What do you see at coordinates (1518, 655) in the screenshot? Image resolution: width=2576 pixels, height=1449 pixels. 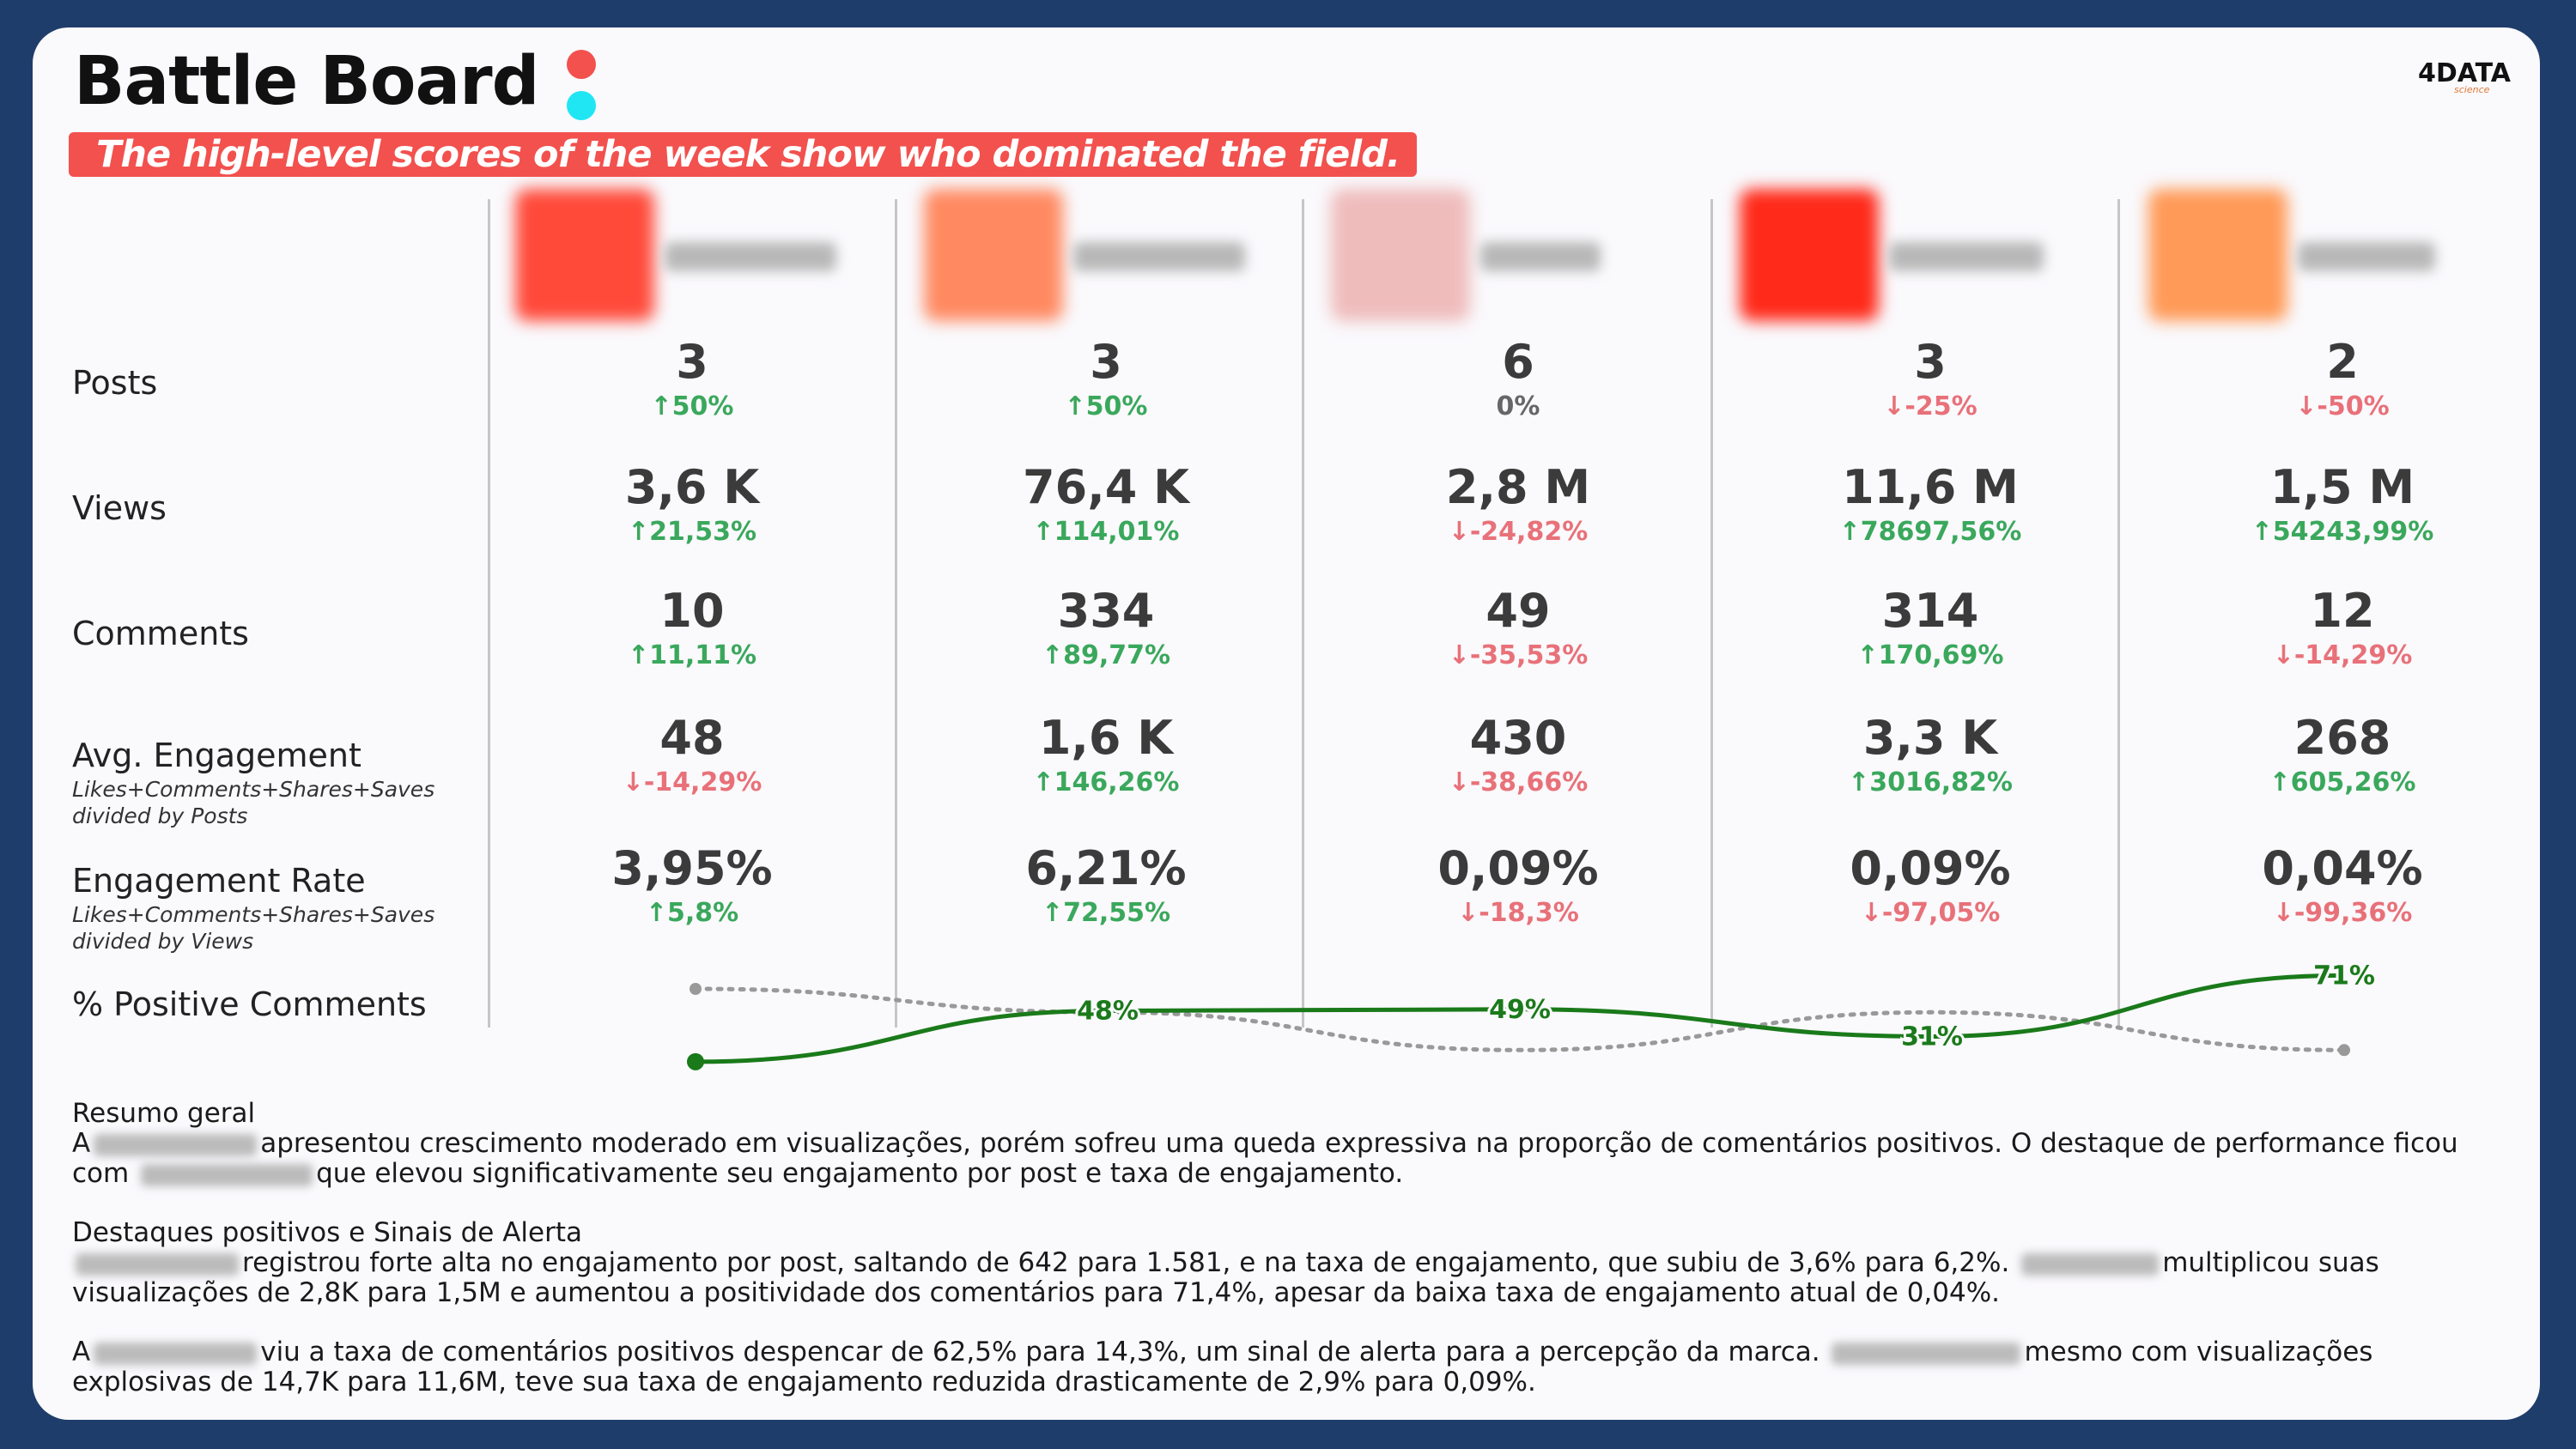 I see `comments-delta: ↓-35,53%` at bounding box center [1518, 655].